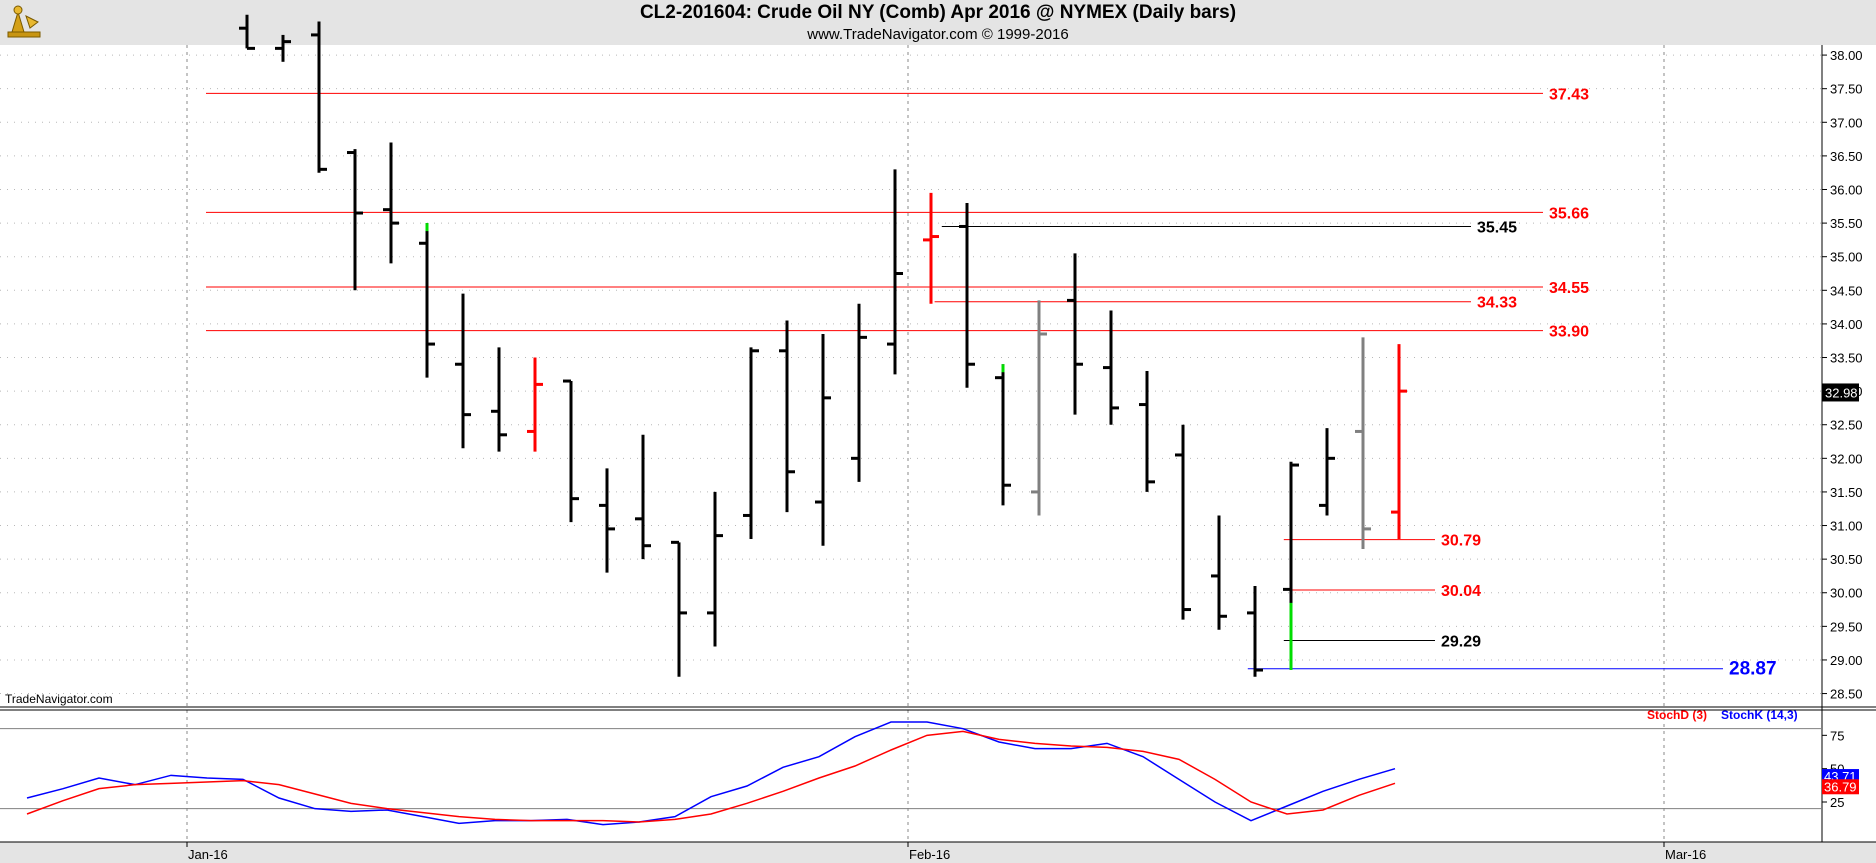 The height and width of the screenshot is (863, 1876). Describe the element at coordinates (1497, 303) in the screenshot. I see `price-level-label: 34.33` at that location.